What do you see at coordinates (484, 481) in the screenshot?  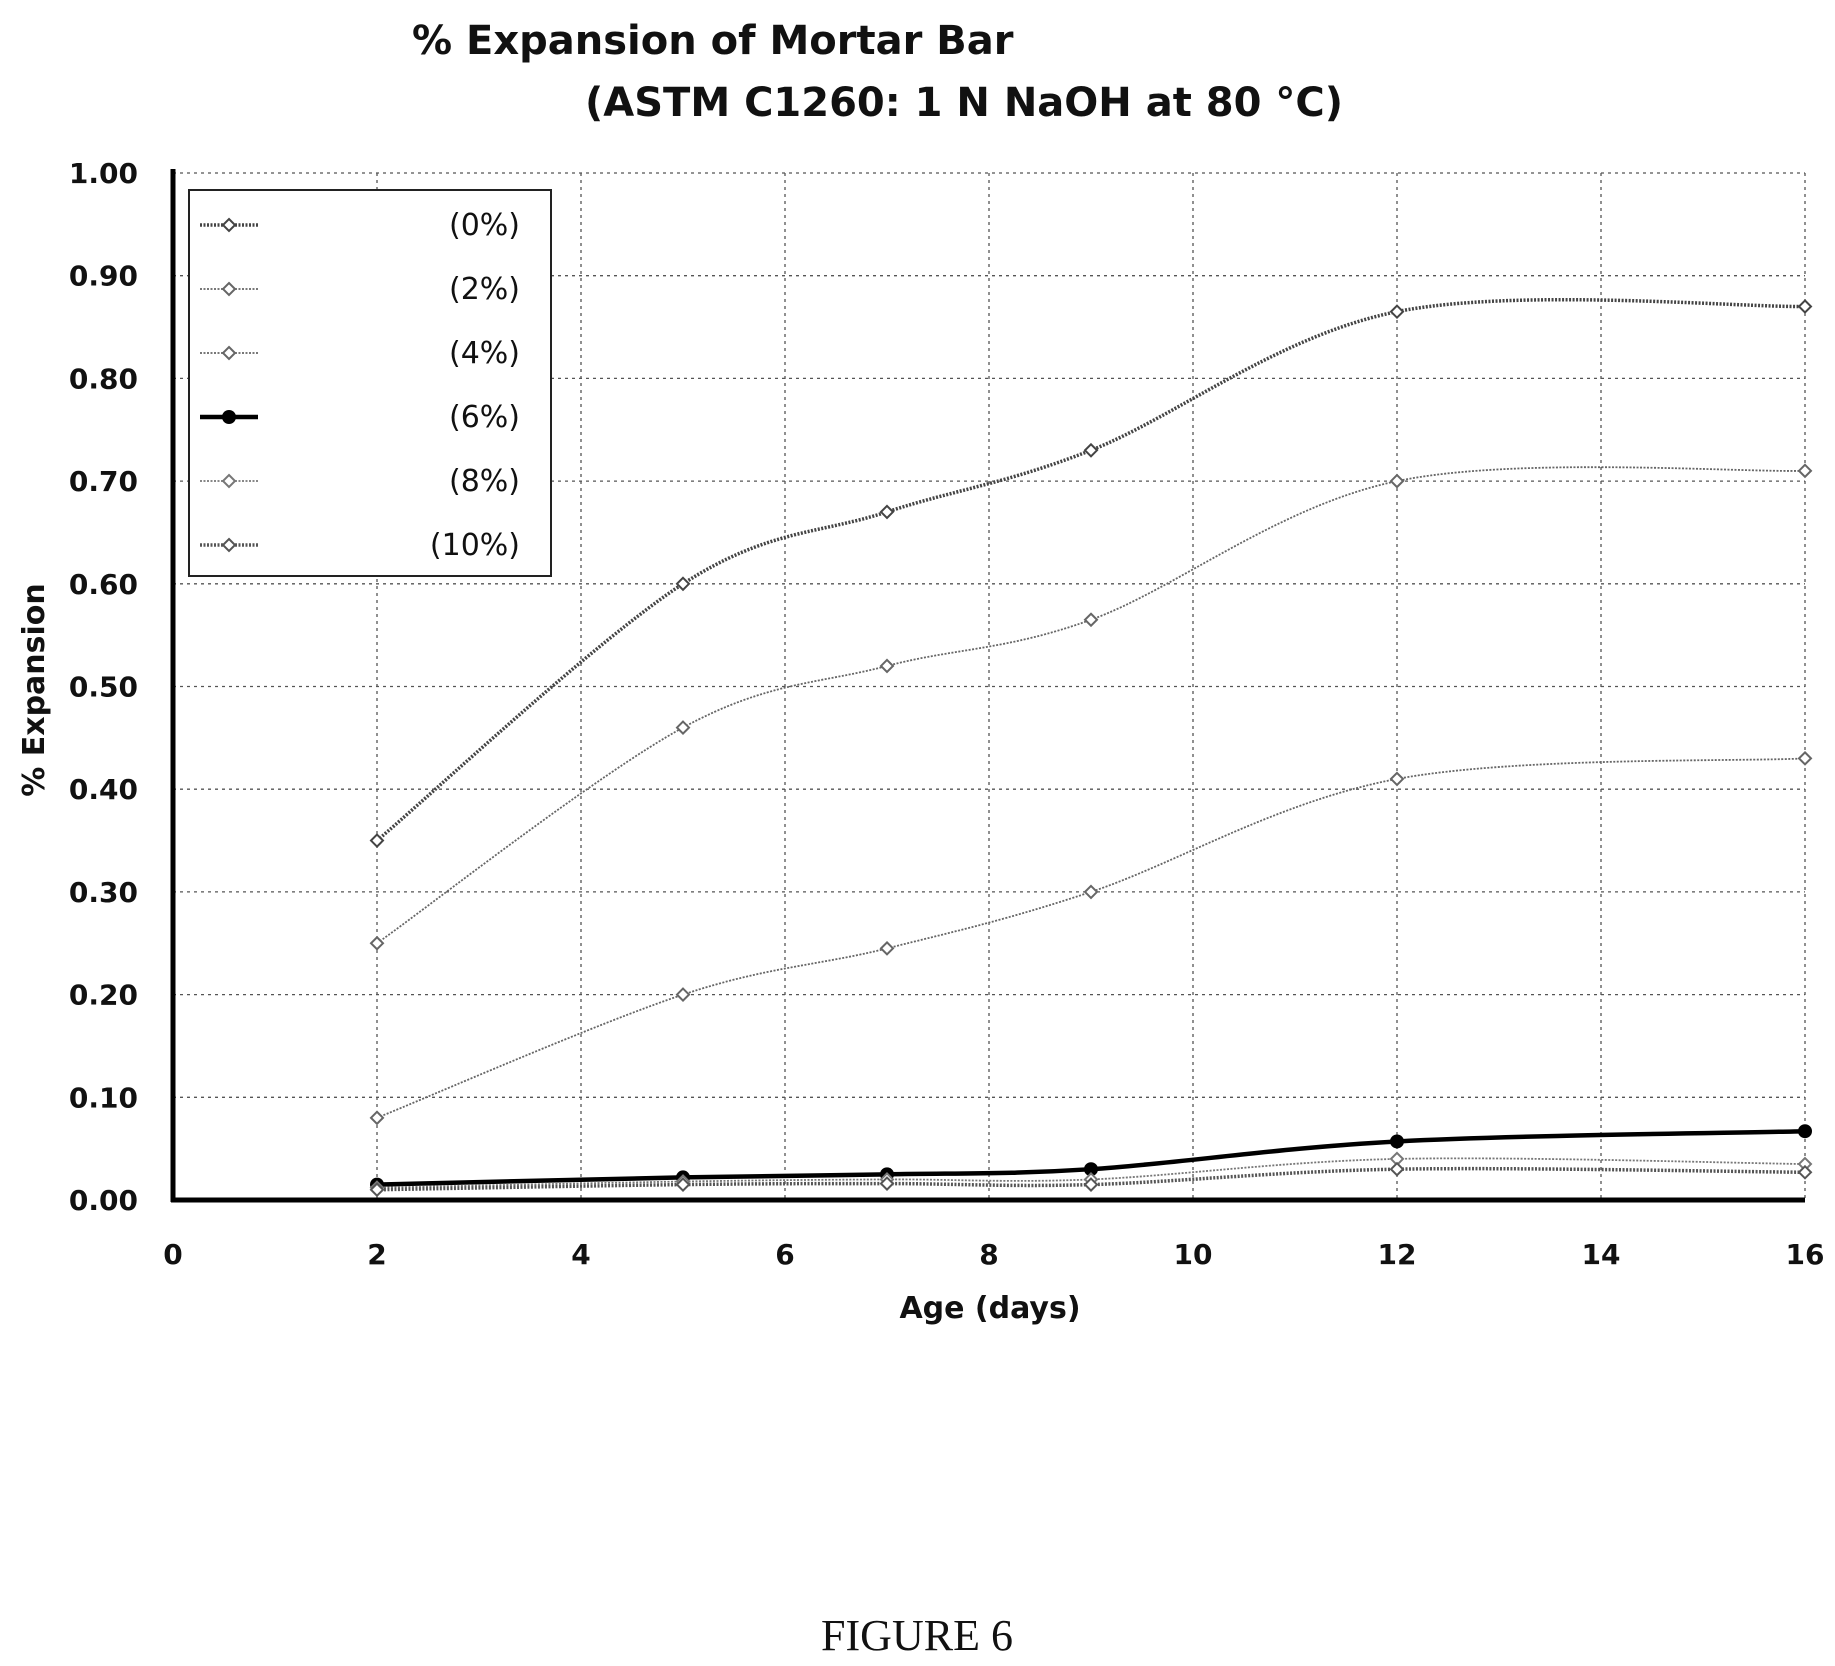 I see `legend-label: (8%)` at bounding box center [484, 481].